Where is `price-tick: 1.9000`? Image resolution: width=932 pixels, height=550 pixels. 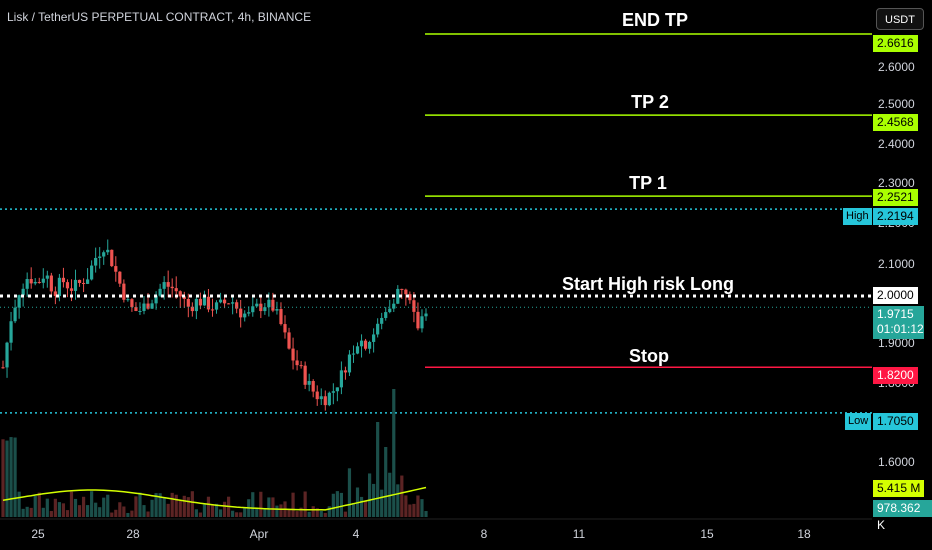 price-tick: 1.9000 is located at coordinates (896, 343).